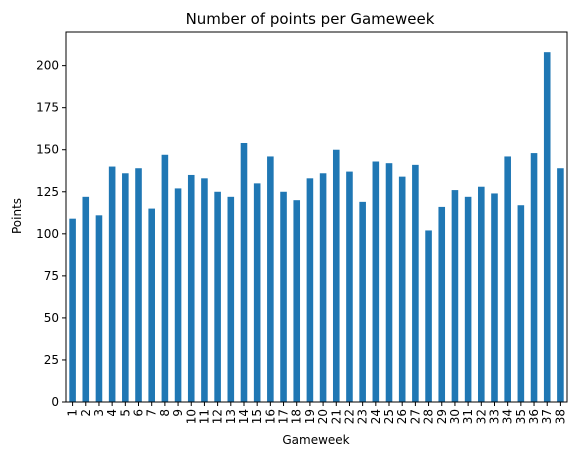  Describe the element at coordinates (73, 413) in the screenshot. I see `x-tick-label: 1` at that location.